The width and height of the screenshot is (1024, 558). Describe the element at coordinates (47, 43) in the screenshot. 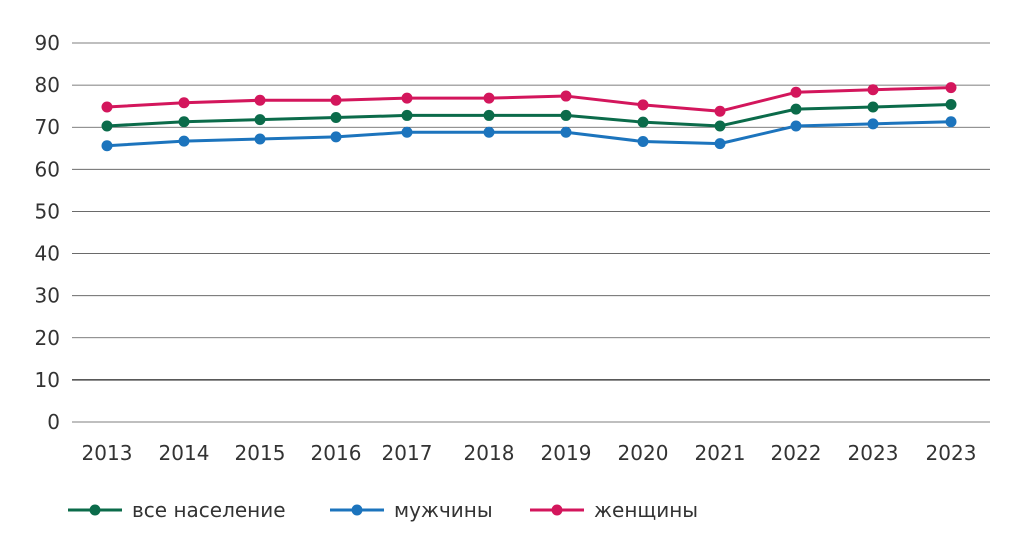

I see `y-tick-label: 90` at that location.